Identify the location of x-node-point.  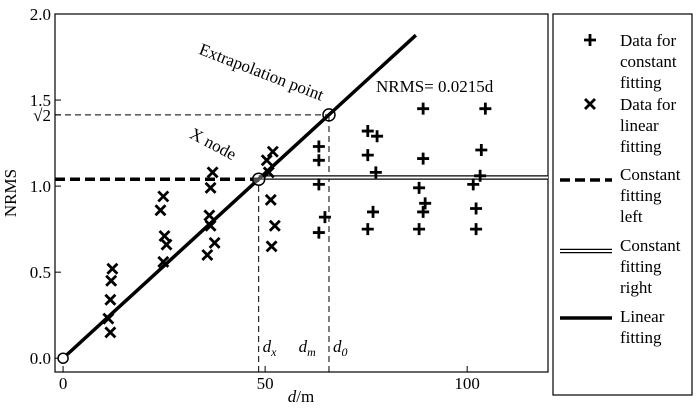
(258, 179).